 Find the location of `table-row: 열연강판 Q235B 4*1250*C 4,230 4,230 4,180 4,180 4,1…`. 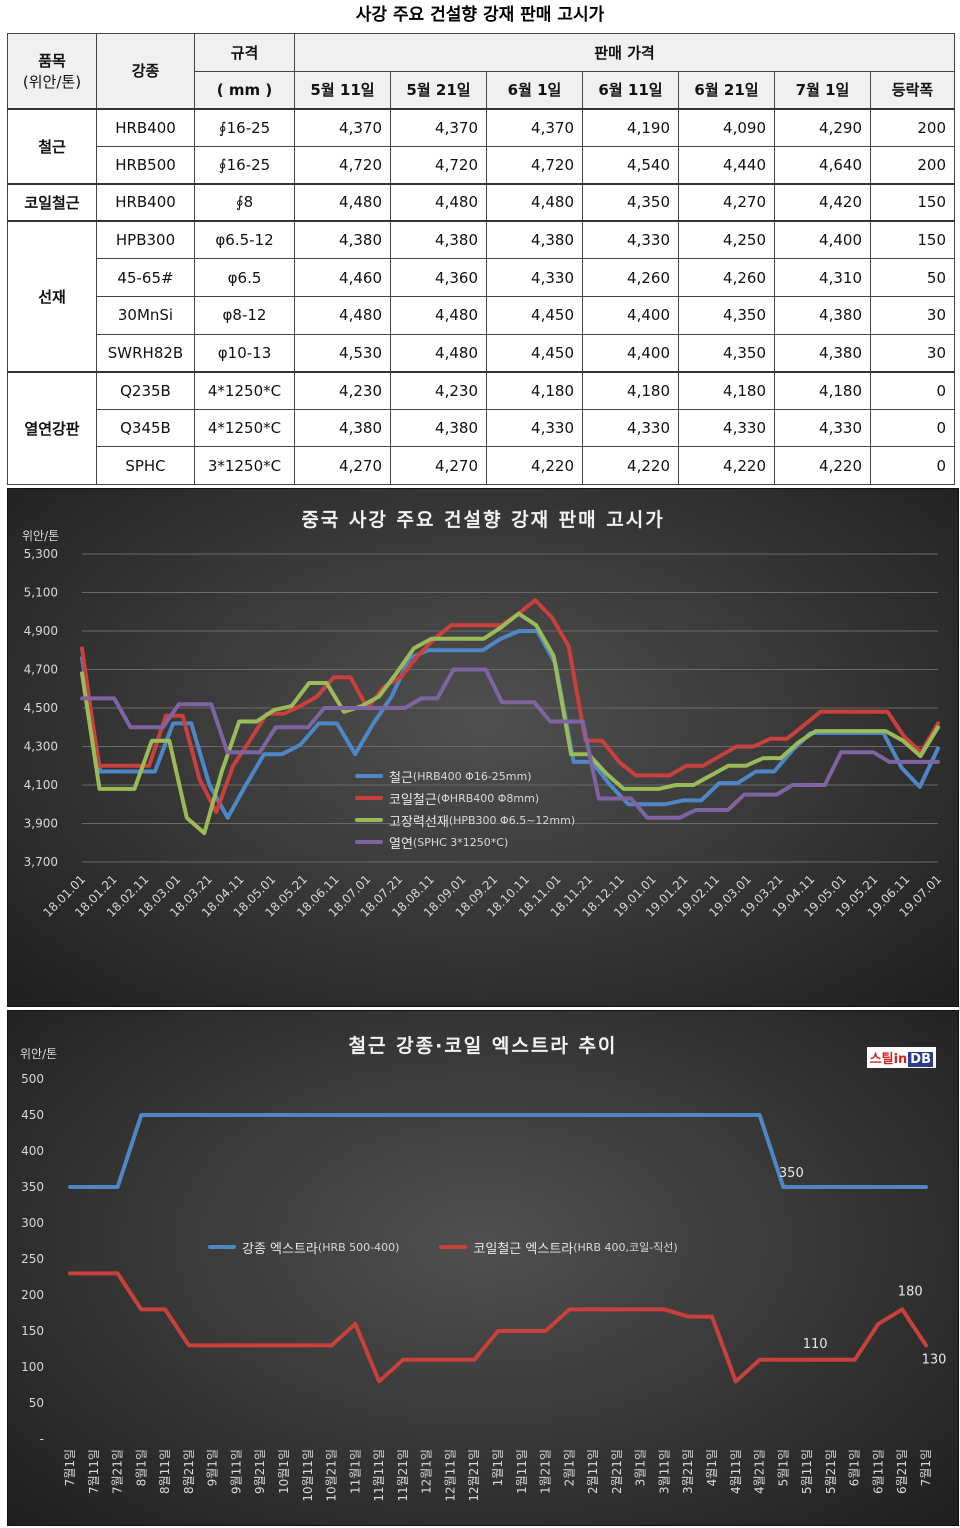

table-row: 열연강판 Q235B 4*1250*C 4,230 4,230 4,180 4,180 4,1… is located at coordinates (481, 427).